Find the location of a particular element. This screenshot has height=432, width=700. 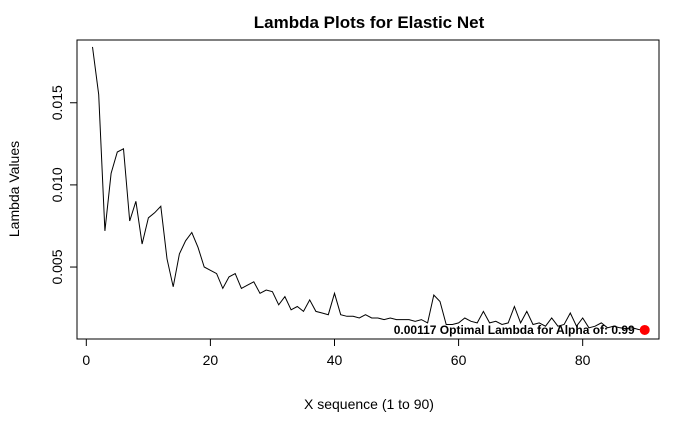

x-axis: 0 20 40 60 80 is located at coordinates (336, 353).